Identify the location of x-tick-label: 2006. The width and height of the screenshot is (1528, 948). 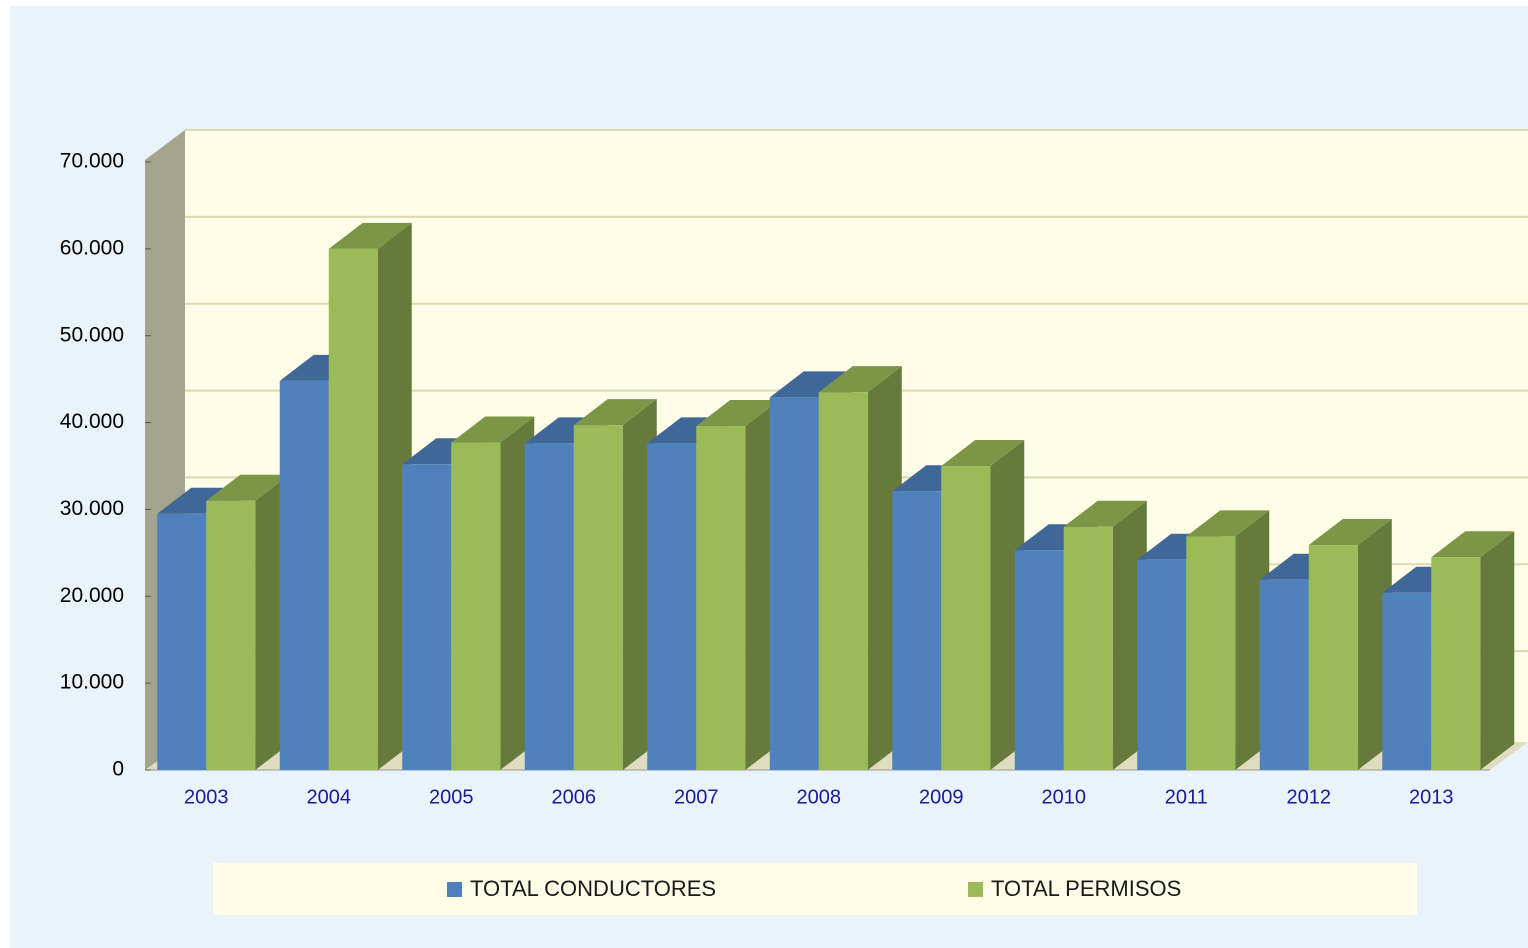
(574, 797).